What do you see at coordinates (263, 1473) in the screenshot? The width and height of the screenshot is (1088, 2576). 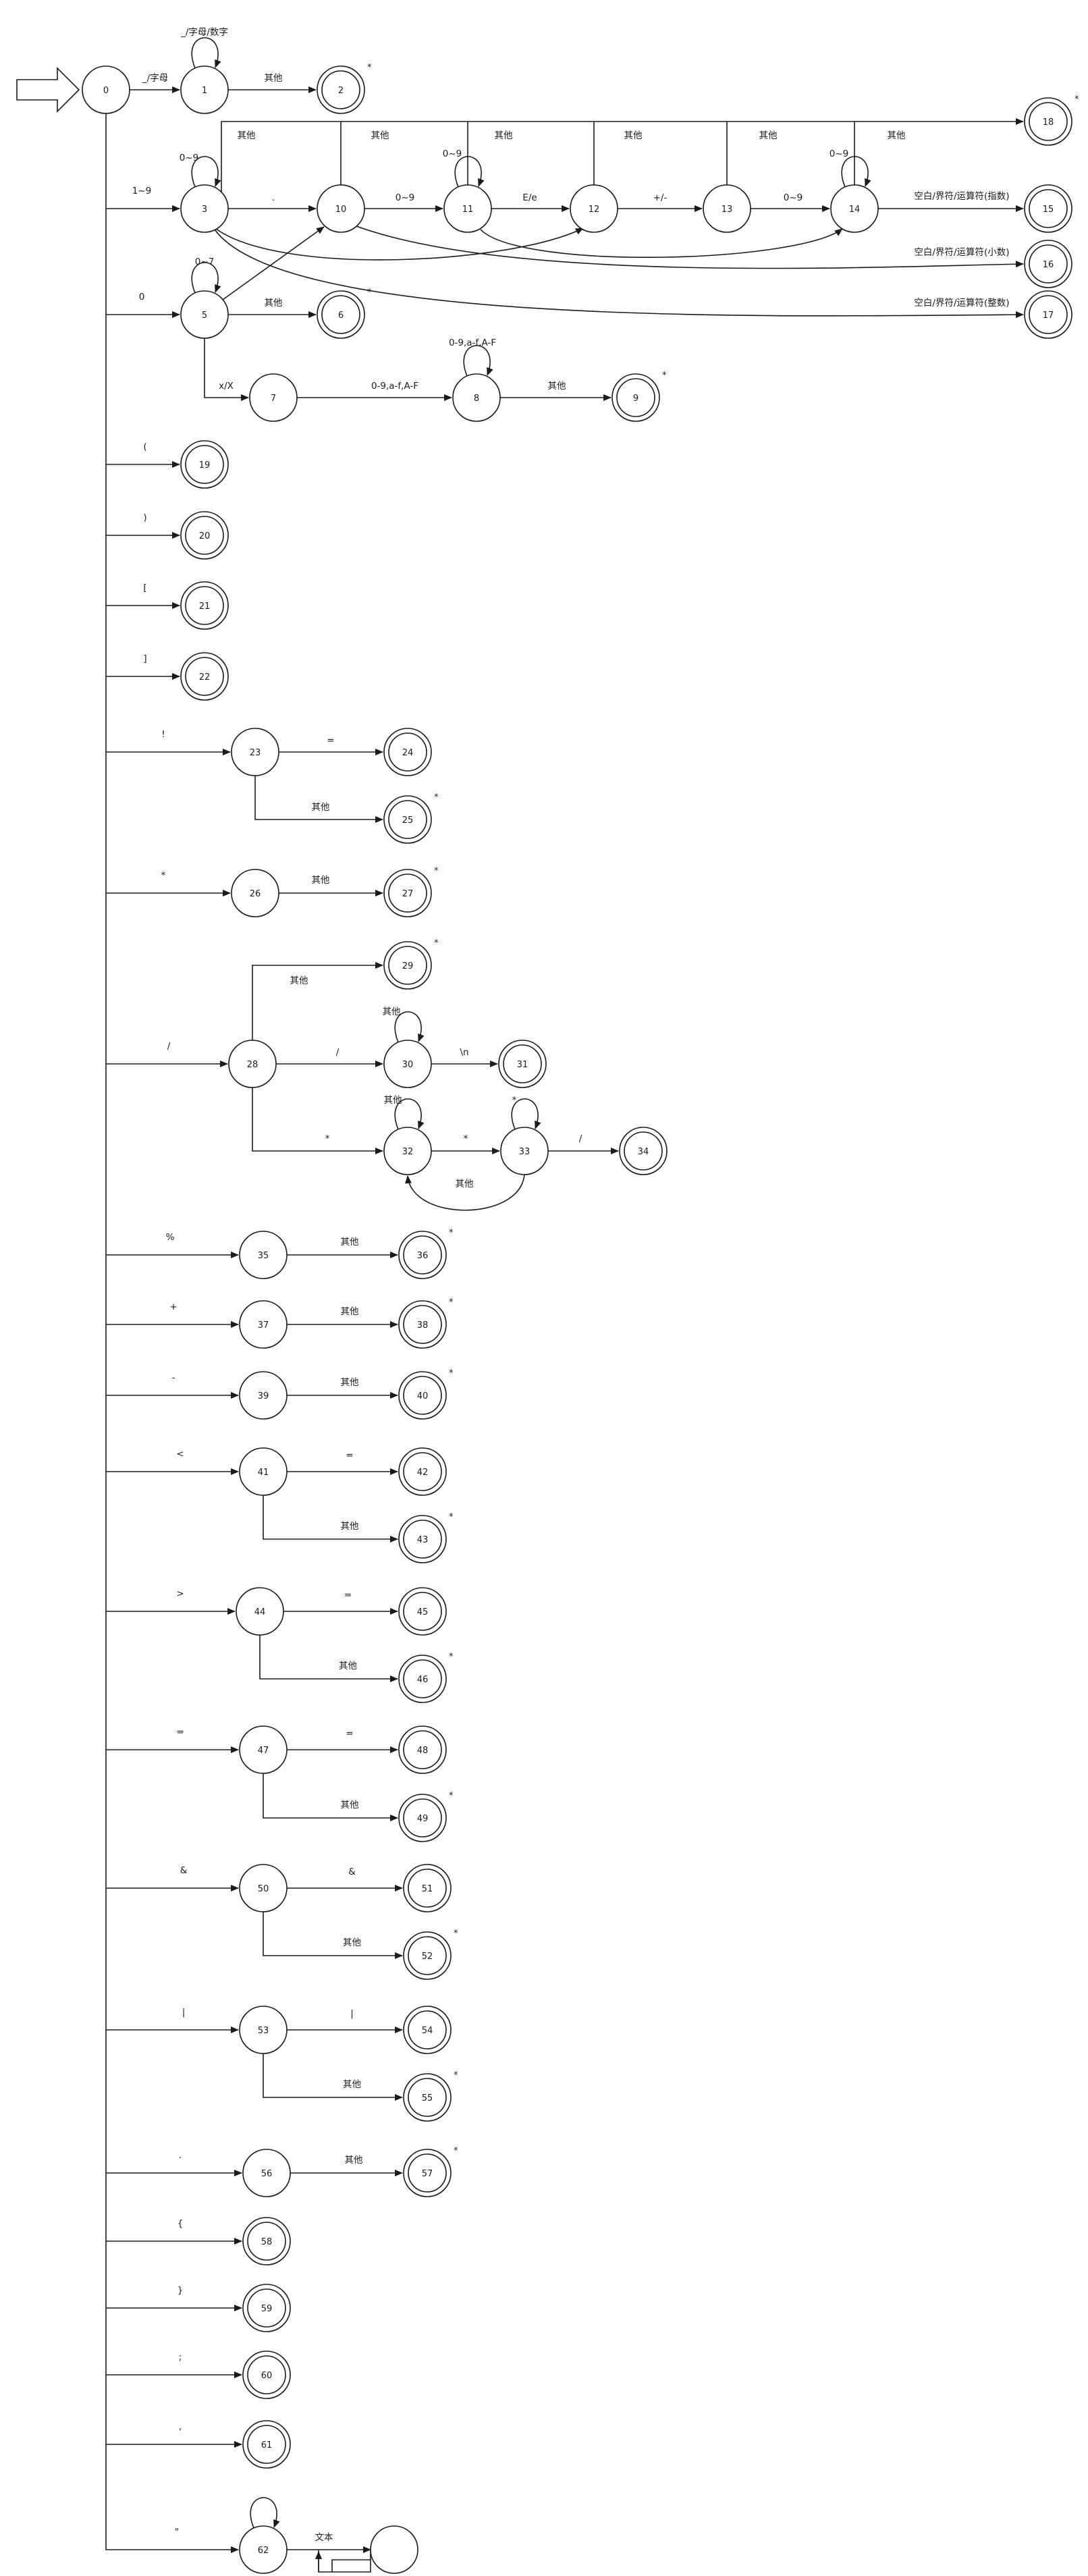 I see `state-label: 41` at bounding box center [263, 1473].